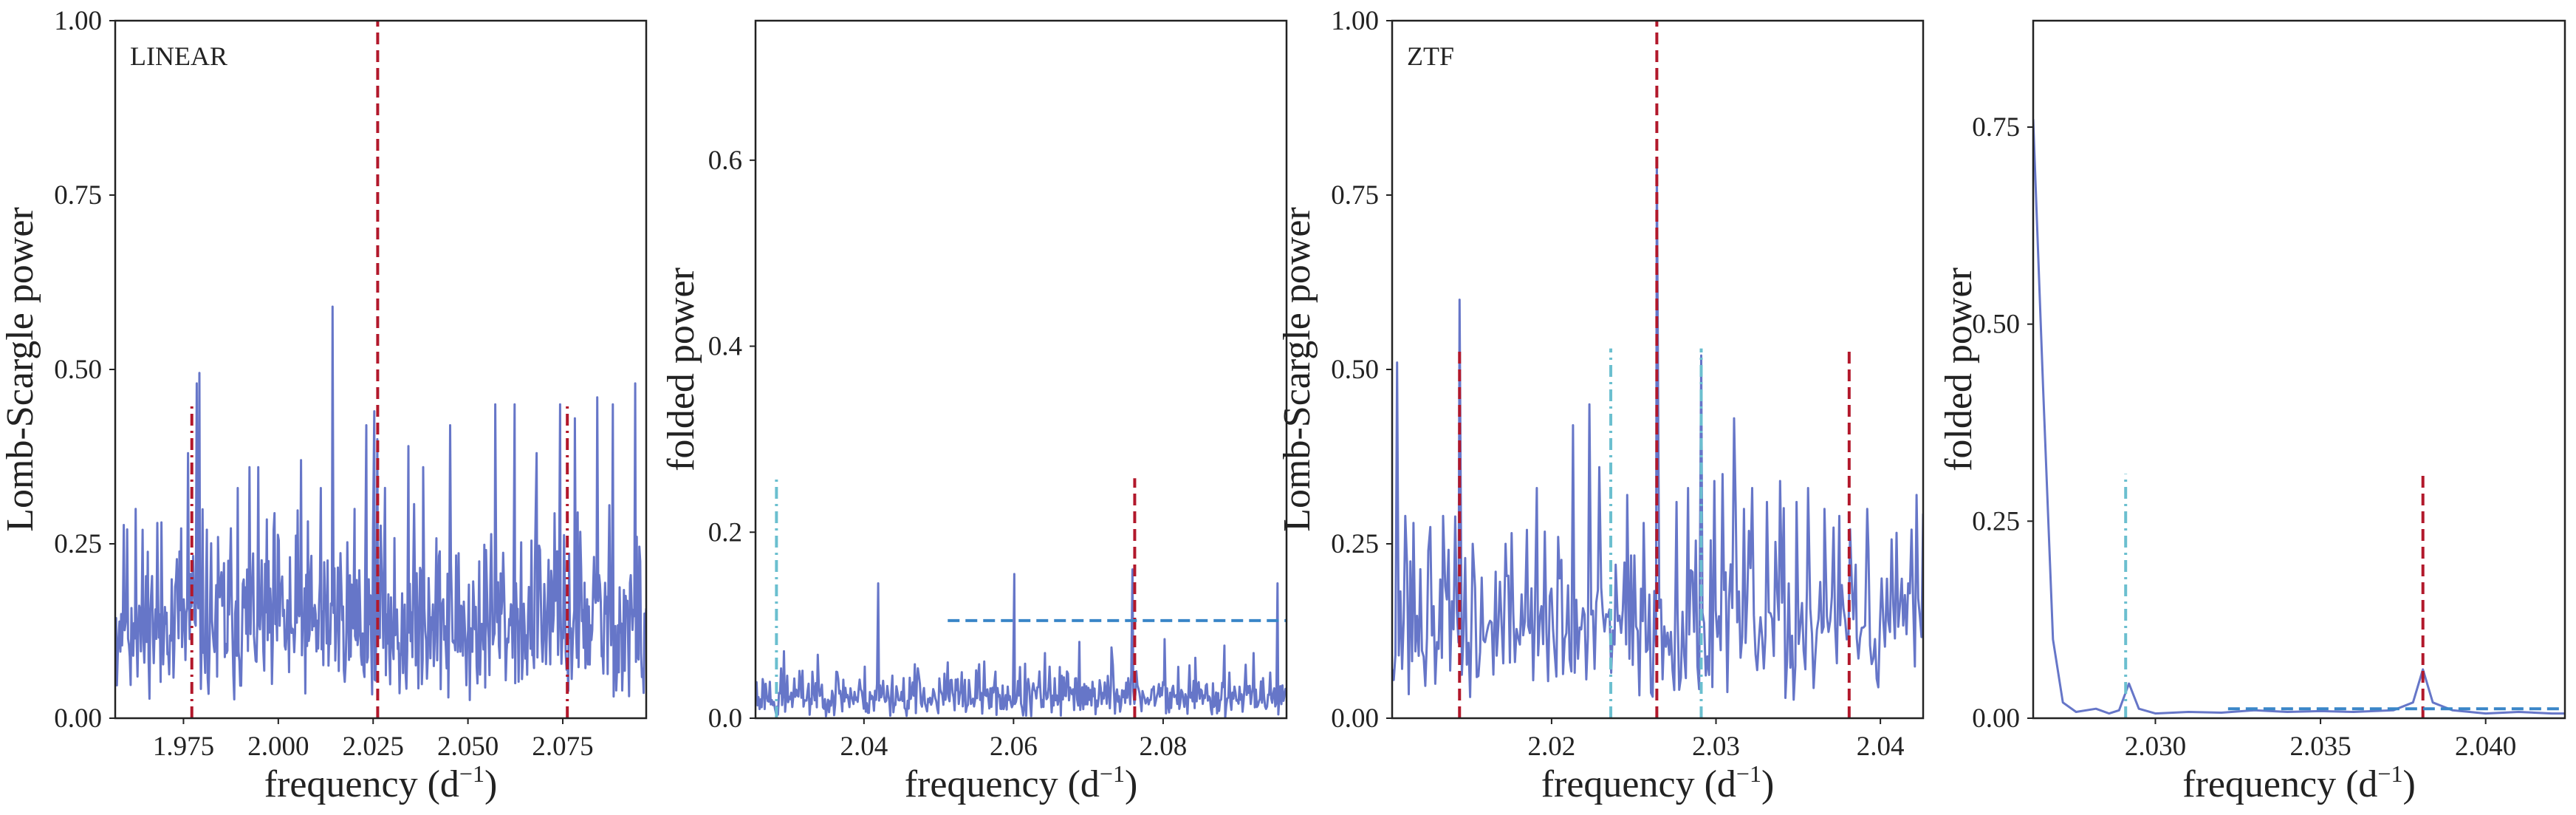 The image size is (2576, 815). I want to click on plot-area, so click(1021, 598).